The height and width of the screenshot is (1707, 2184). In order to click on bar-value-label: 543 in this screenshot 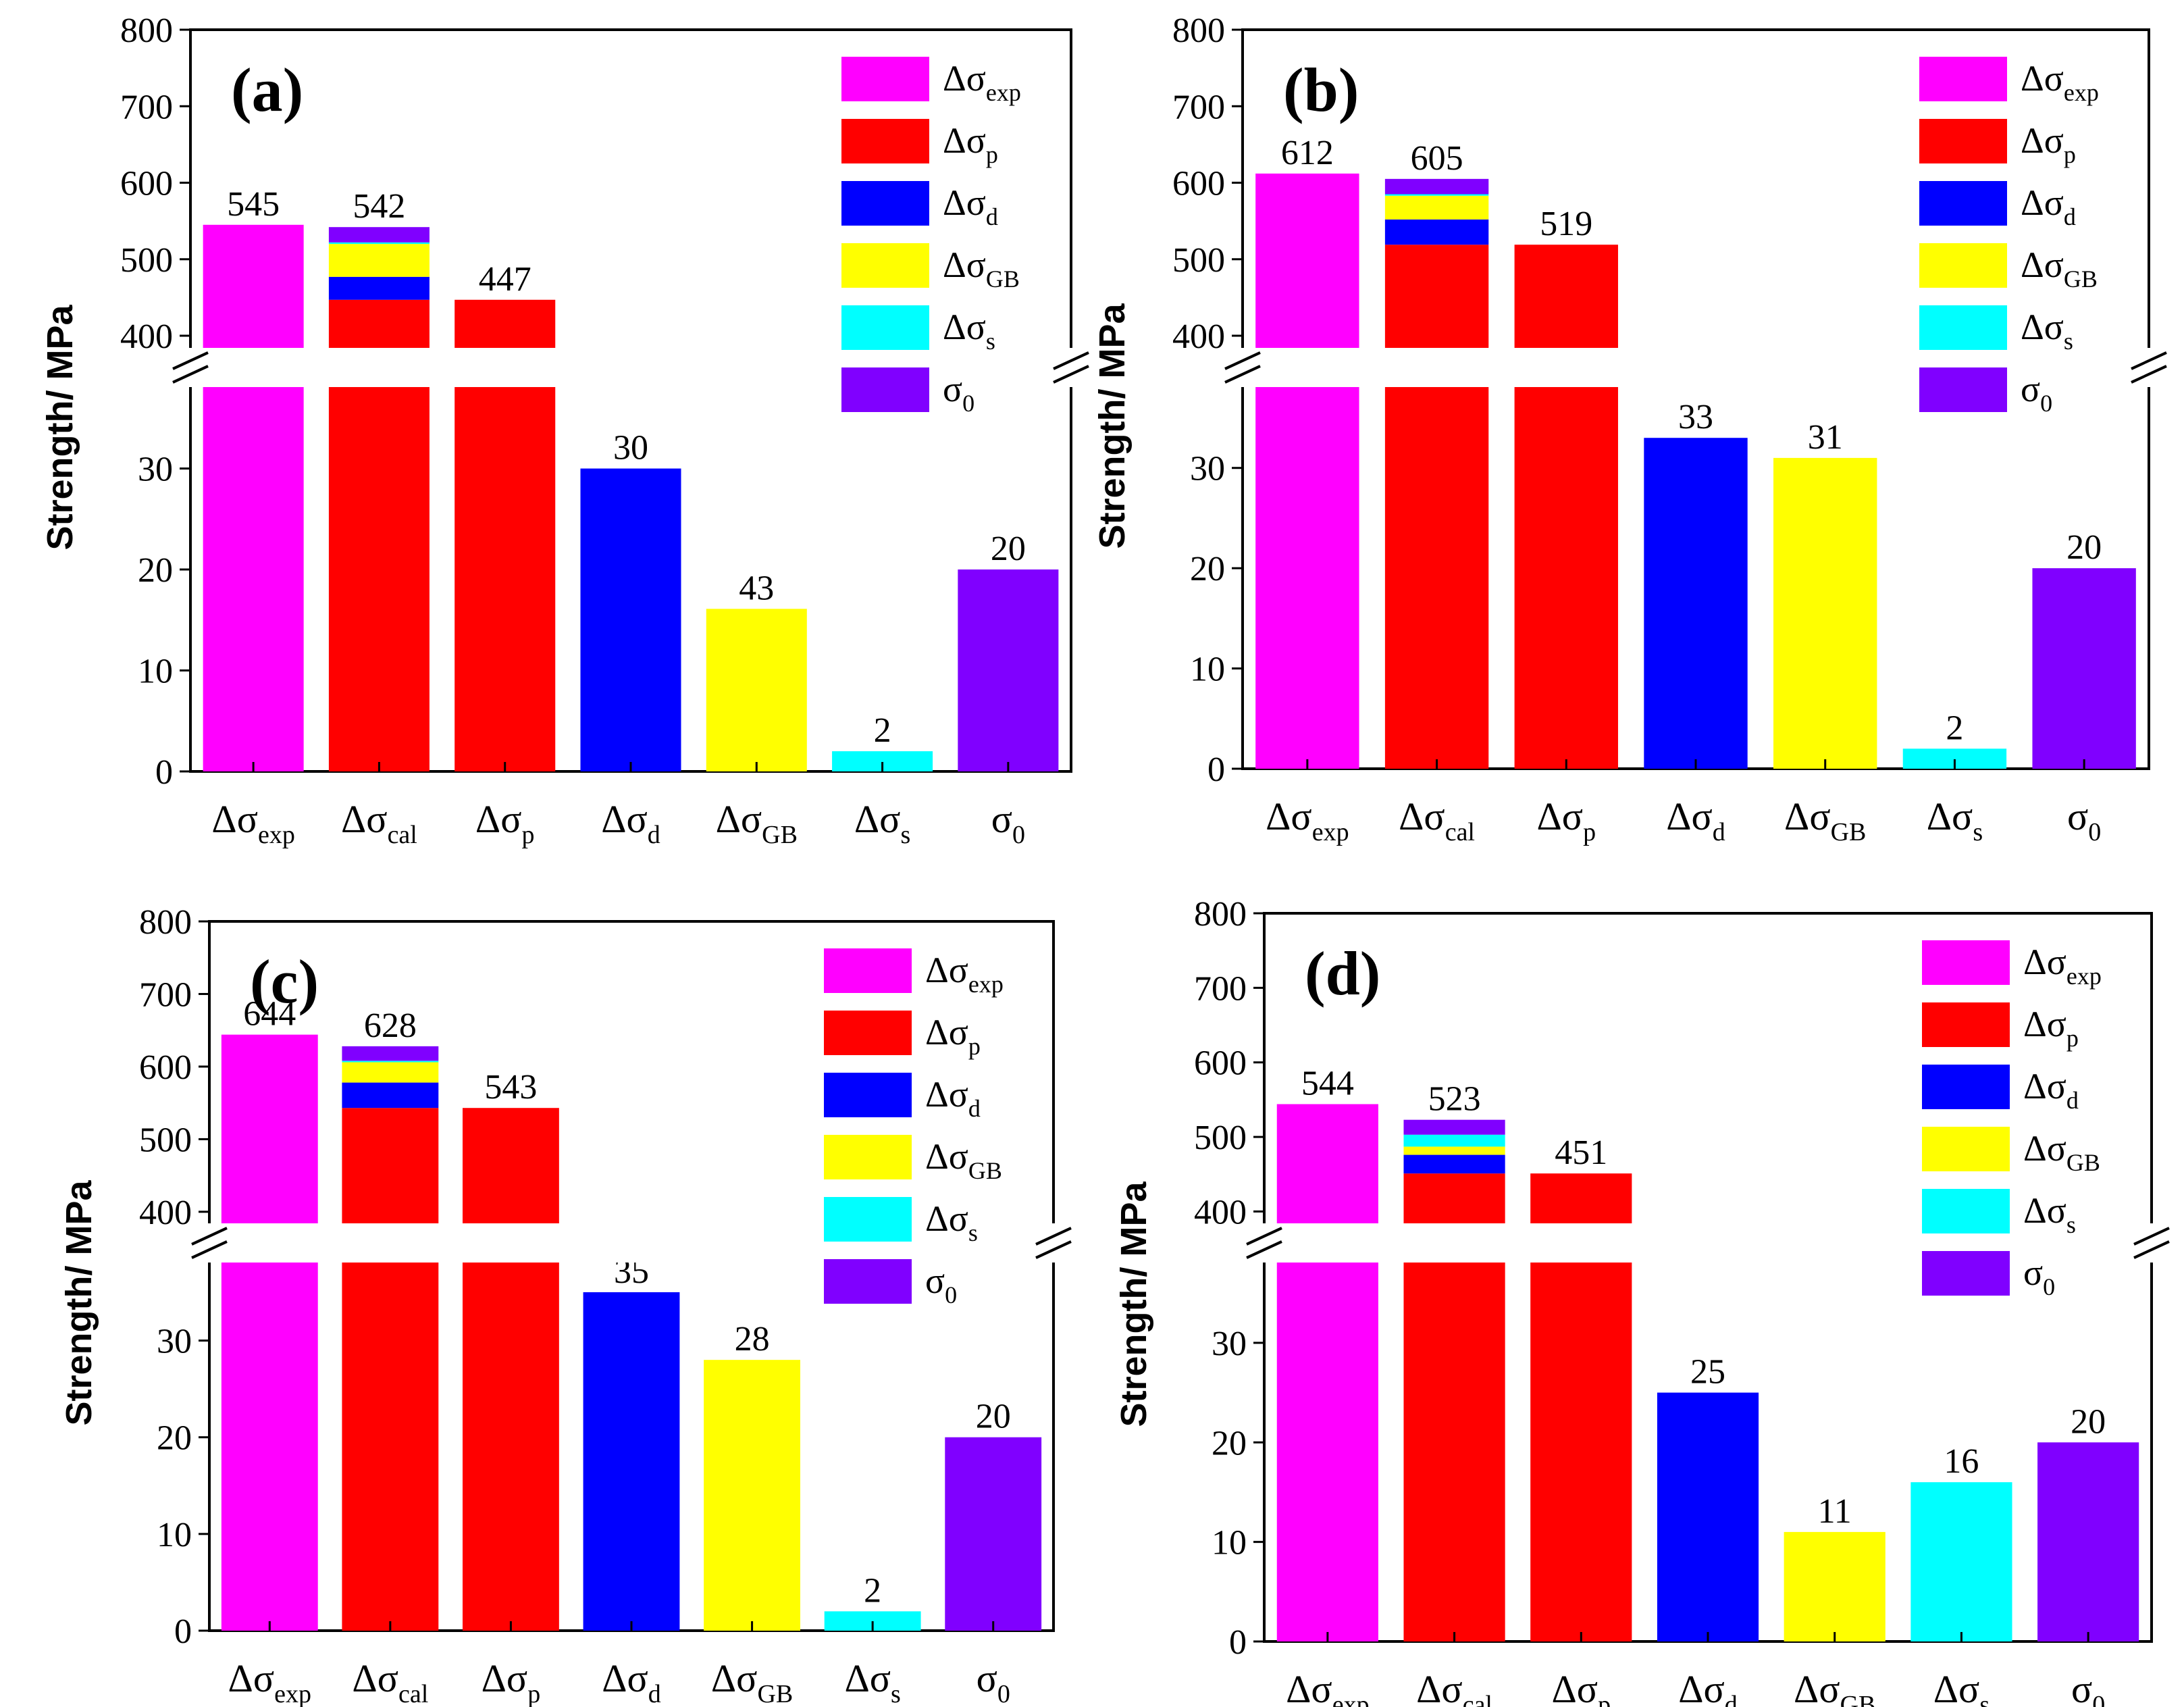, I will do `click(511, 1087)`.